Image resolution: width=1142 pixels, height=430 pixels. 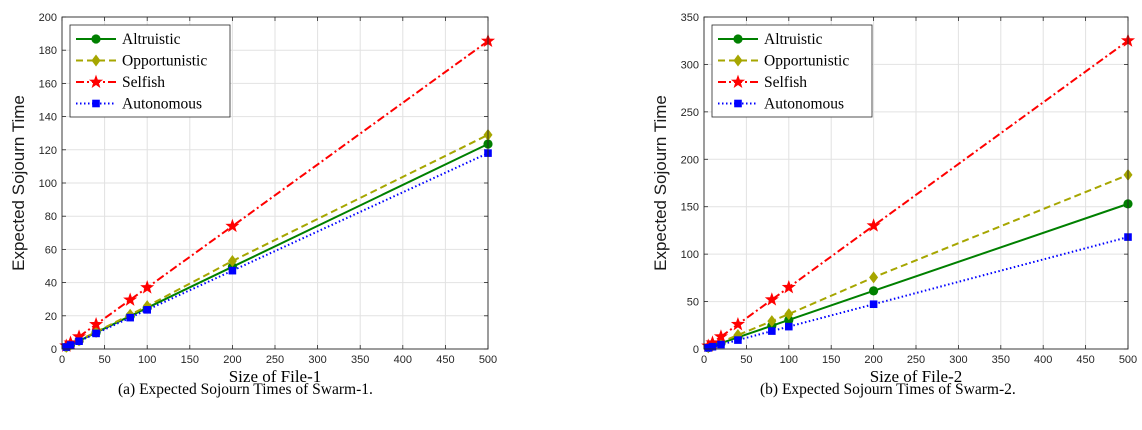 What do you see at coordinates (51, 284) in the screenshot?
I see `y-tick-label: 40` at bounding box center [51, 284].